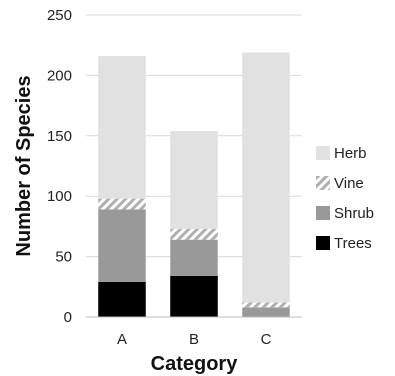 Image resolution: width=395 pixels, height=376 pixels. I want to click on bar-b-trees, so click(194, 296).